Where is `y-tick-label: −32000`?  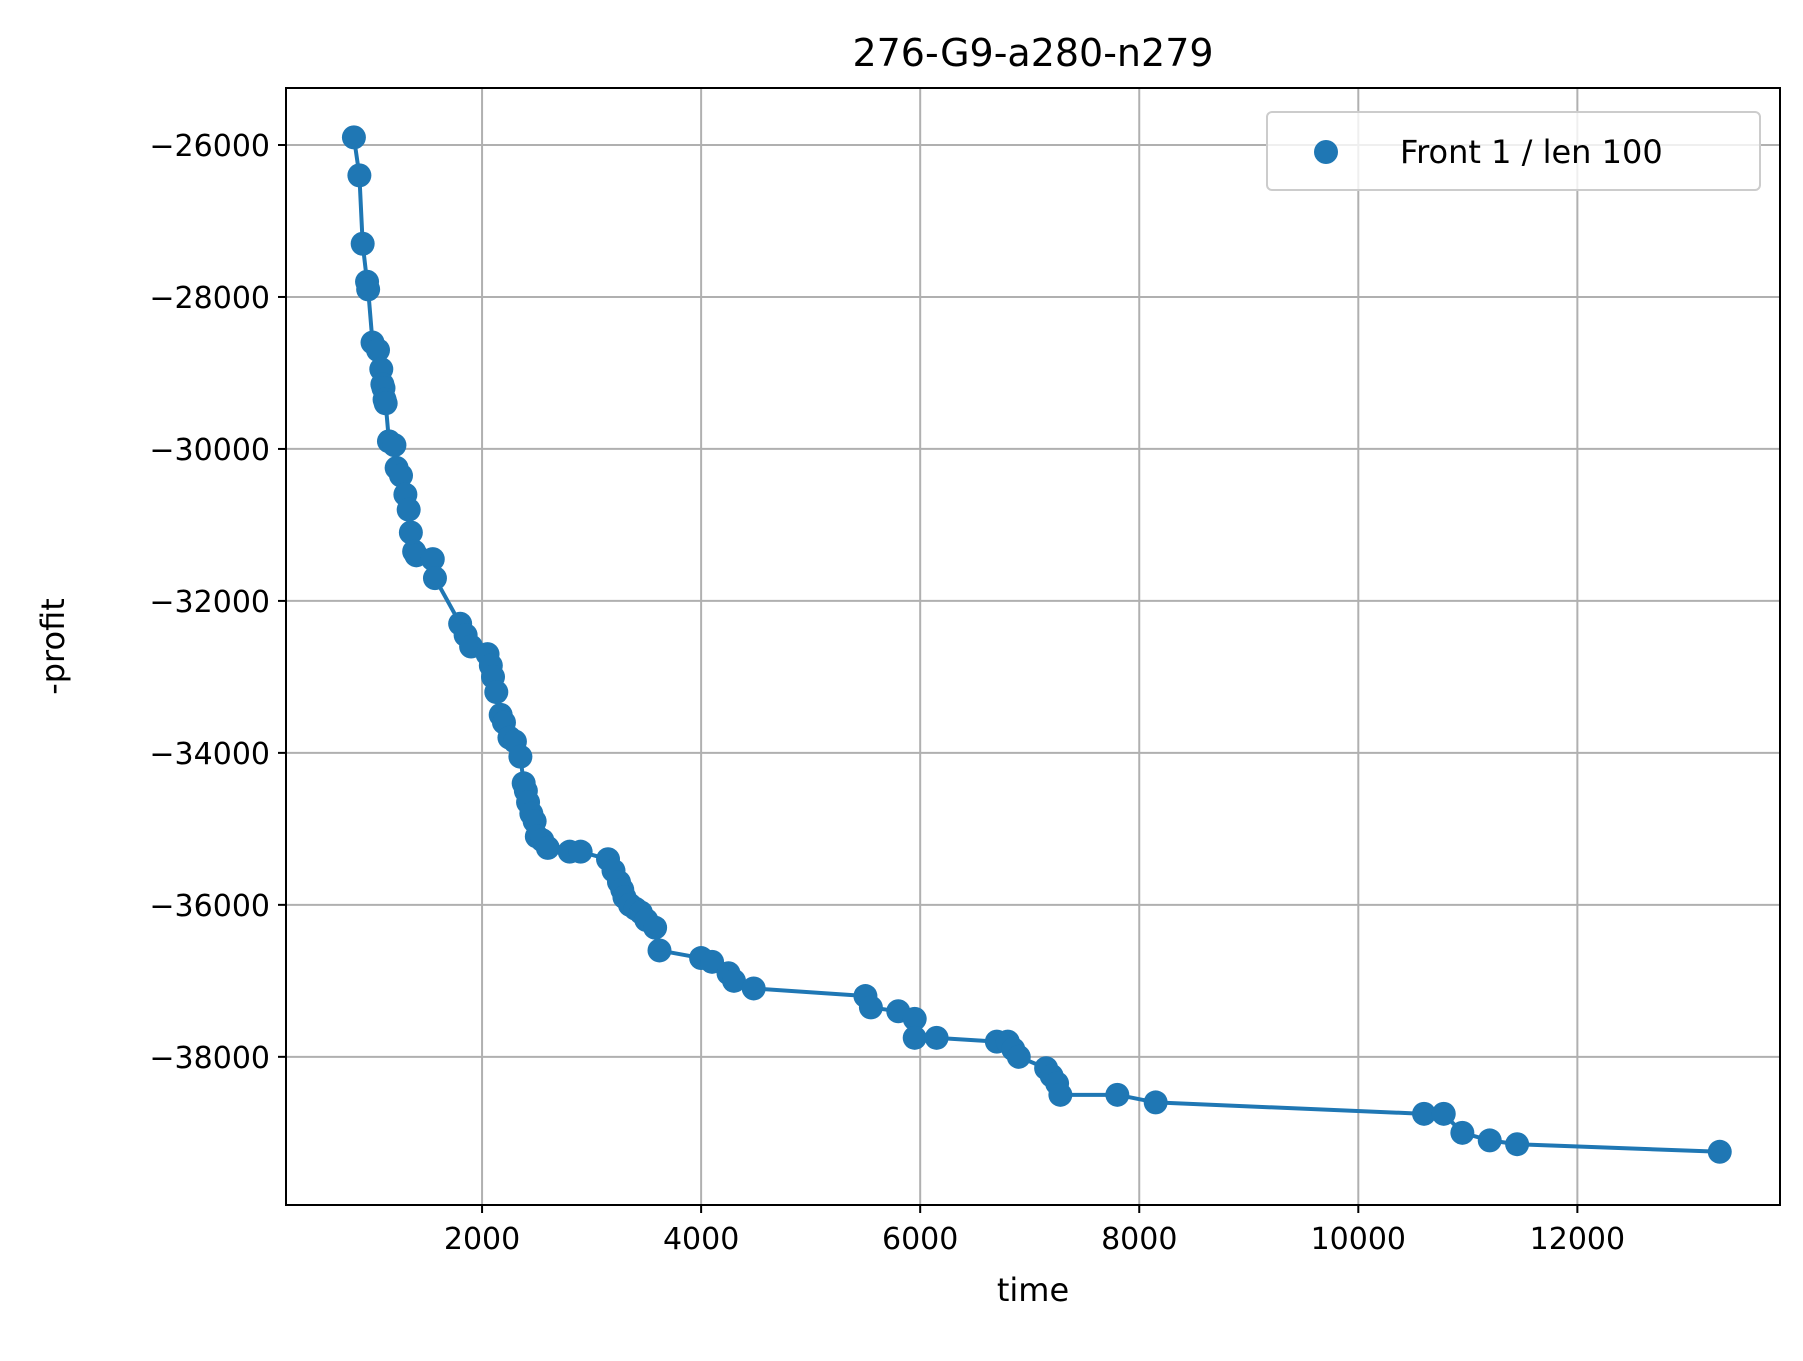 y-tick-label: −32000 is located at coordinates (209, 602).